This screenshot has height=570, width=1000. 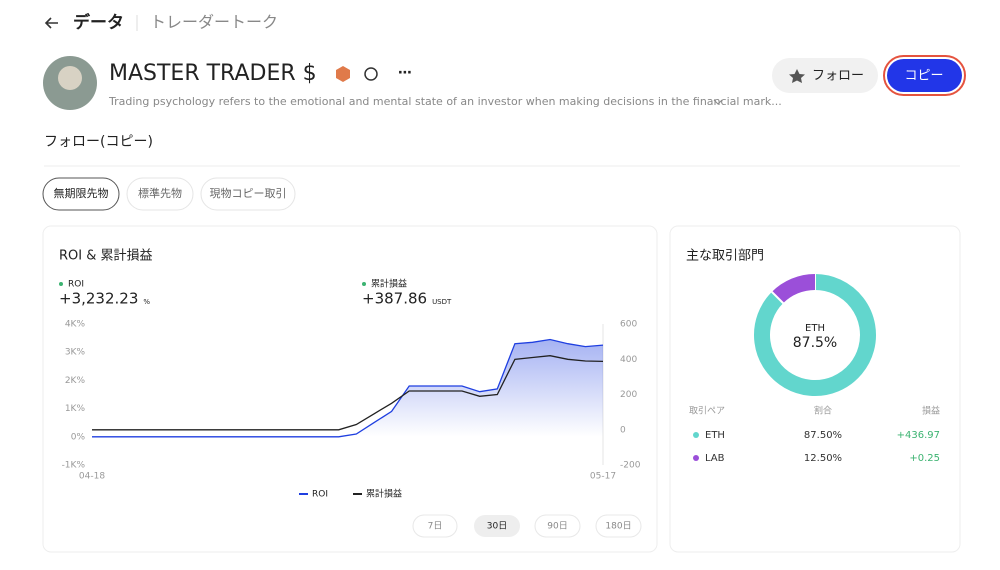 What do you see at coordinates (394, 299) in the screenshot?
I see `metric-value: +387.86` at bounding box center [394, 299].